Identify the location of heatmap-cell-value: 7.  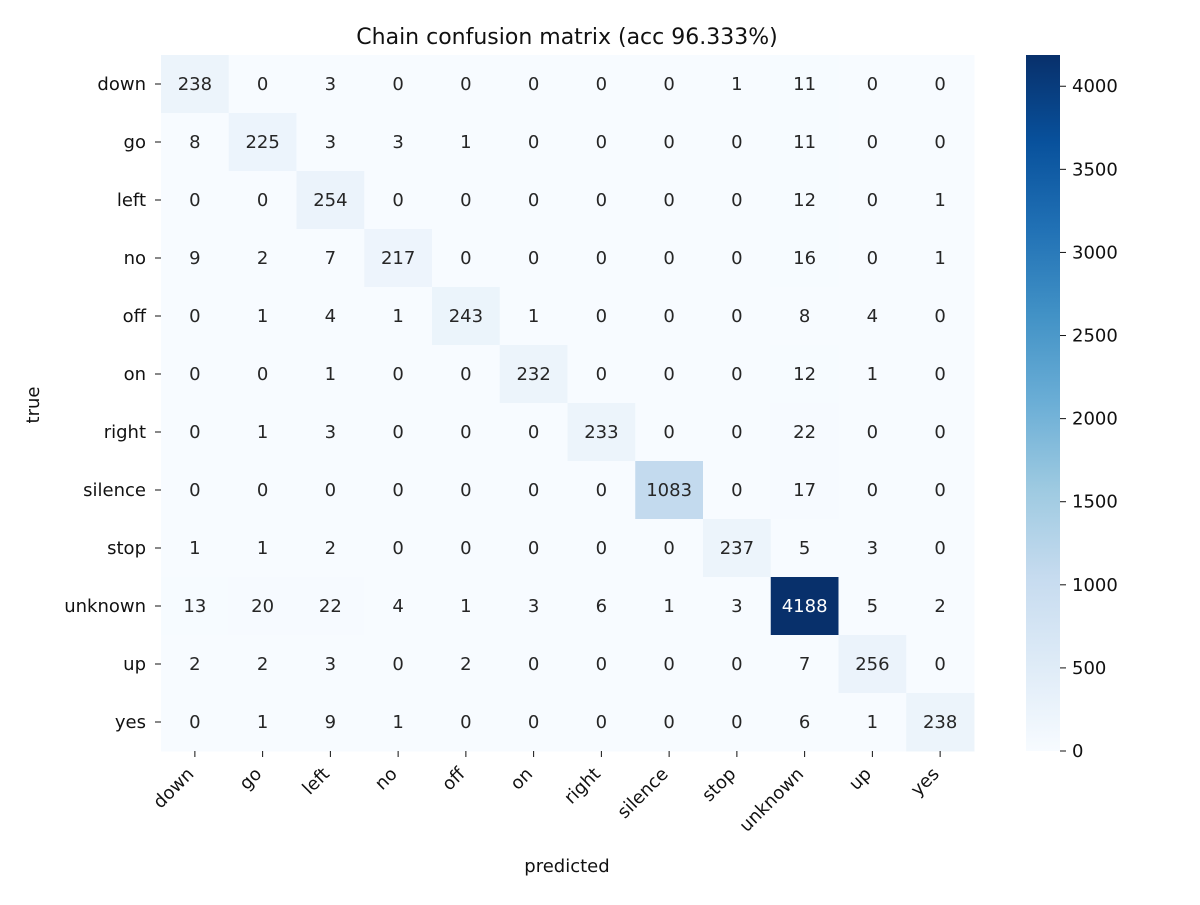
(804, 664).